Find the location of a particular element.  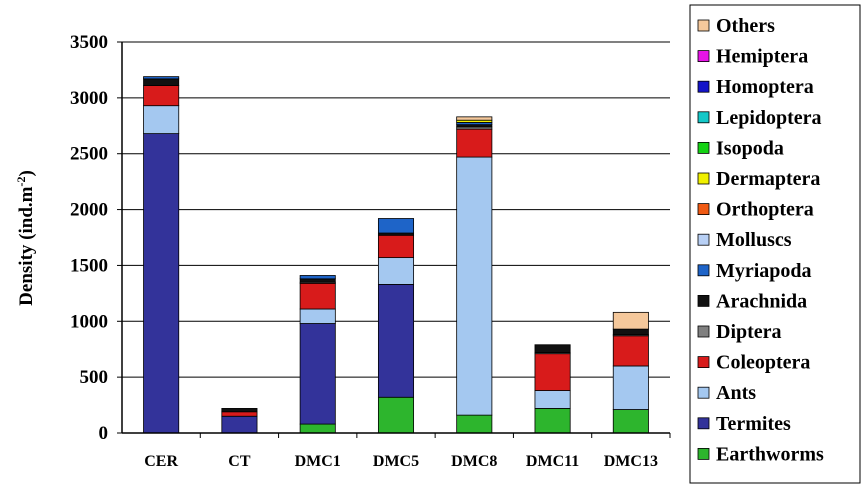

y-axis-label-main: Density (ind.m is located at coordinates (26, 245).